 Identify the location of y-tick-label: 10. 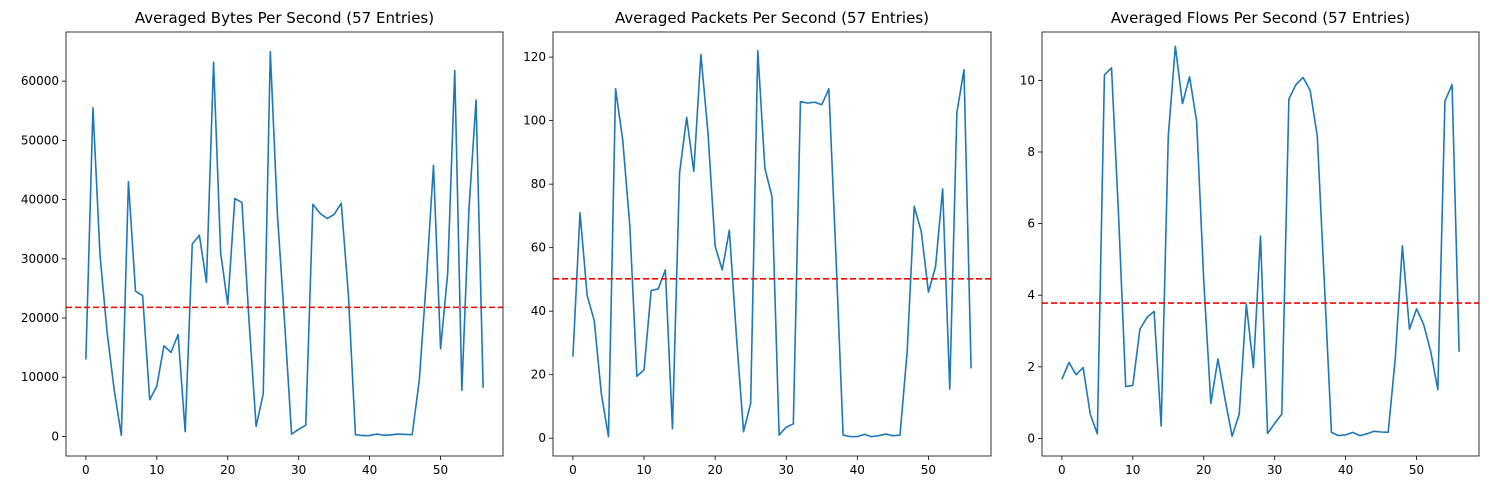
(1027, 80).